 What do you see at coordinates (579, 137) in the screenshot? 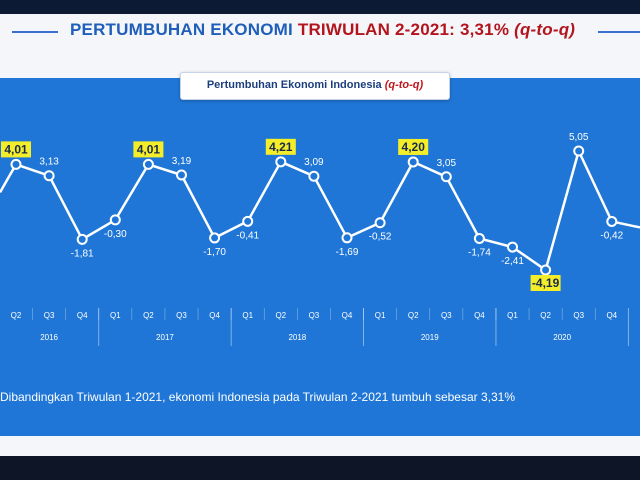
I see `data-label: 5,05` at bounding box center [579, 137].